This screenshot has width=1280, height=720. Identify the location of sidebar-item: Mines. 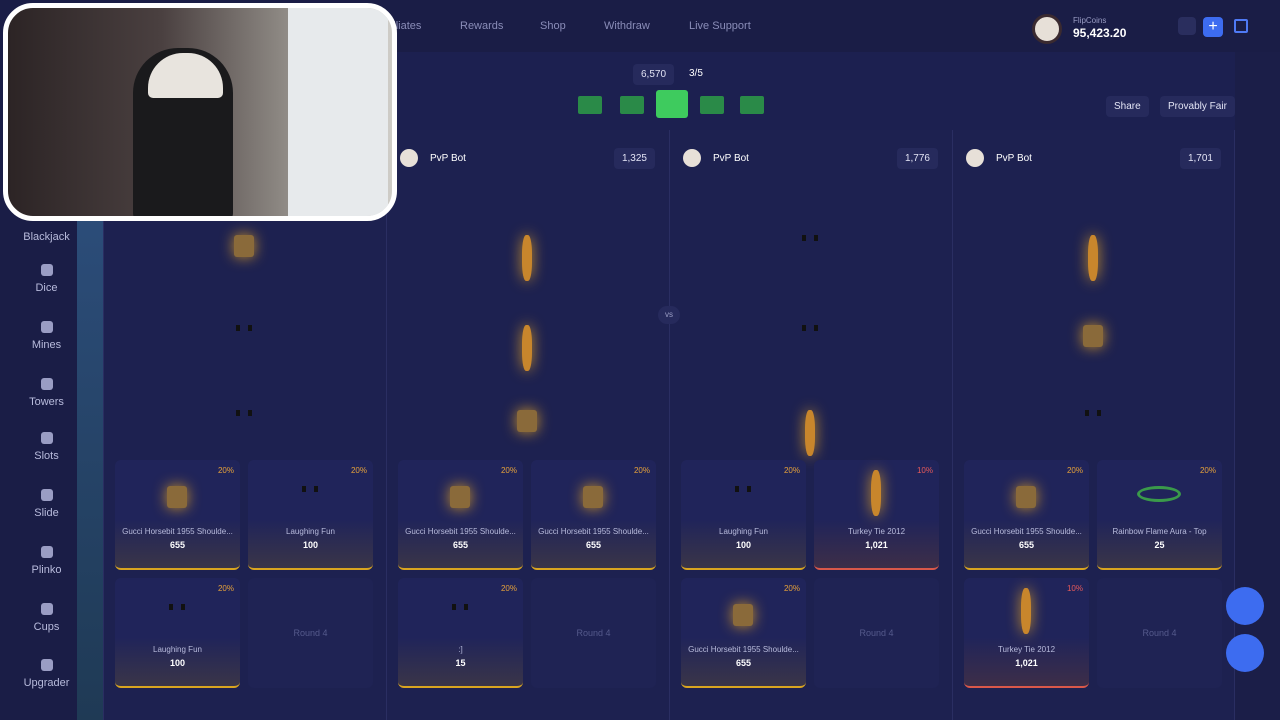
(46, 336).